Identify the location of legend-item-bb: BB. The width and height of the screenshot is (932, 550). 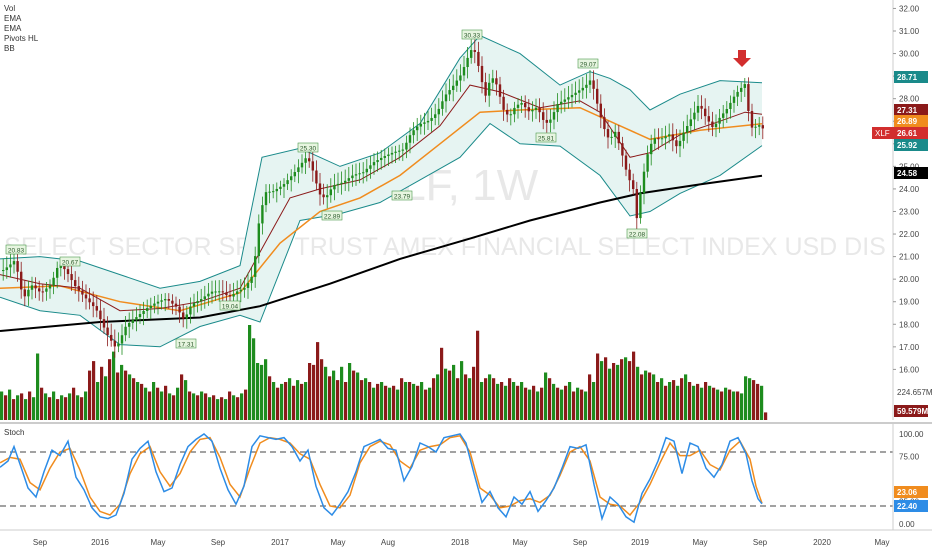
(9, 48).